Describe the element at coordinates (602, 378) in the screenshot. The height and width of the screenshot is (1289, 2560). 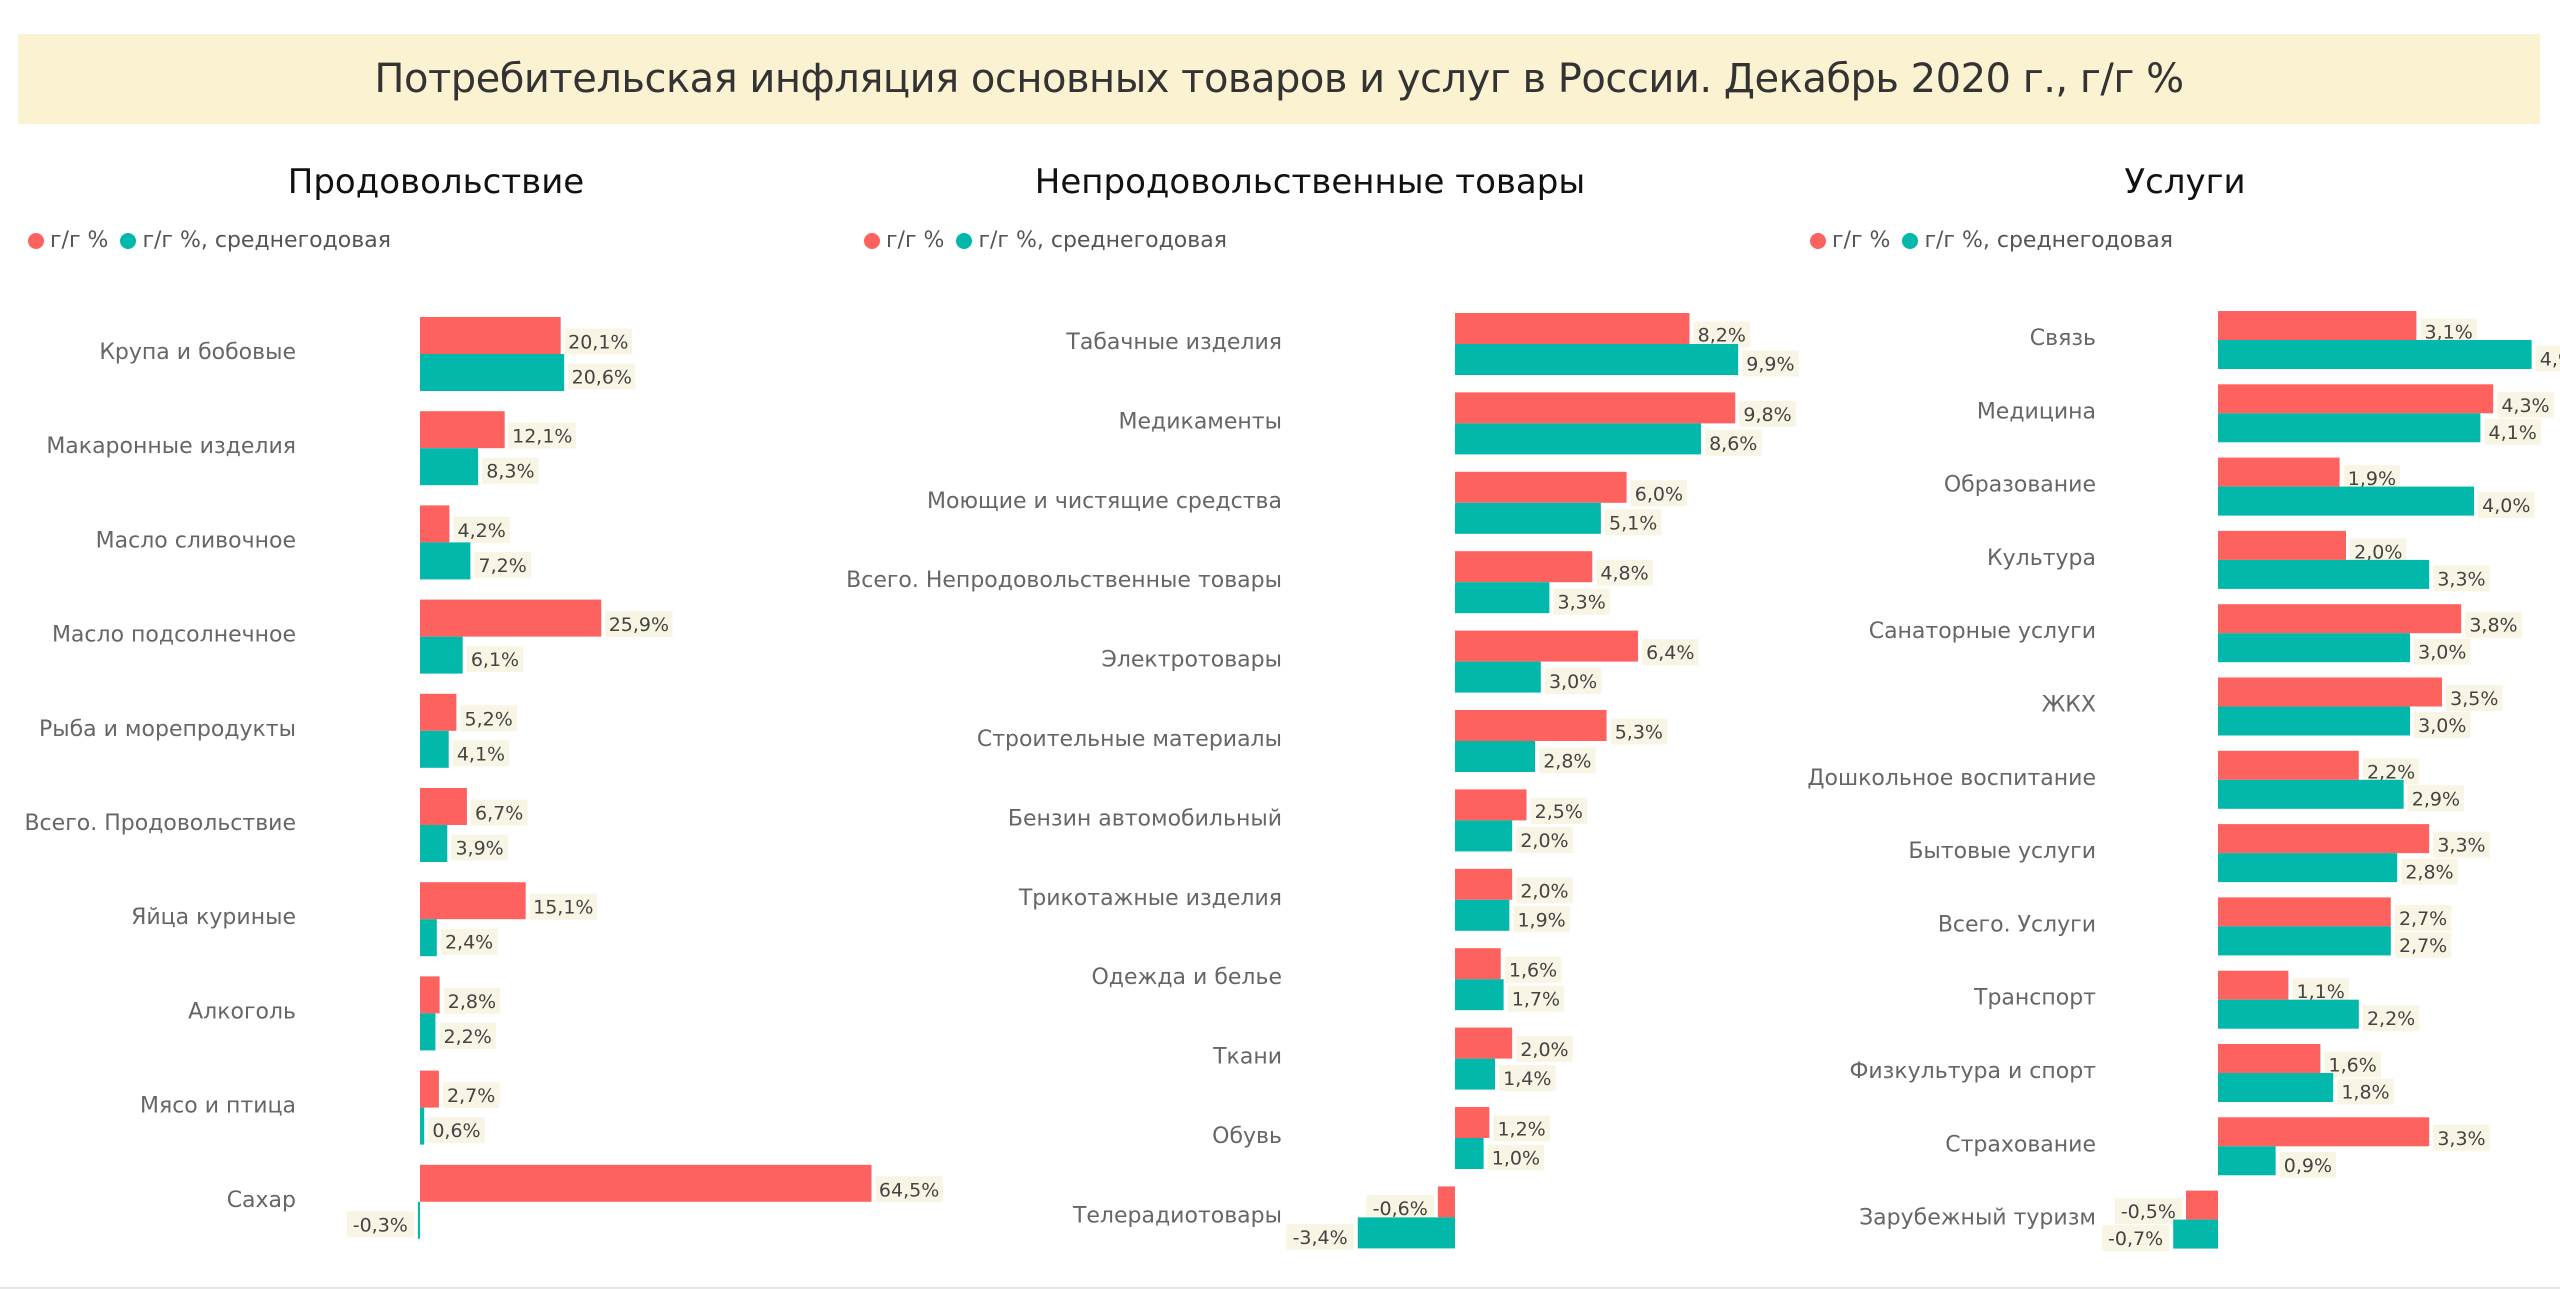
I see `data-label-avg: 20,6%` at that location.